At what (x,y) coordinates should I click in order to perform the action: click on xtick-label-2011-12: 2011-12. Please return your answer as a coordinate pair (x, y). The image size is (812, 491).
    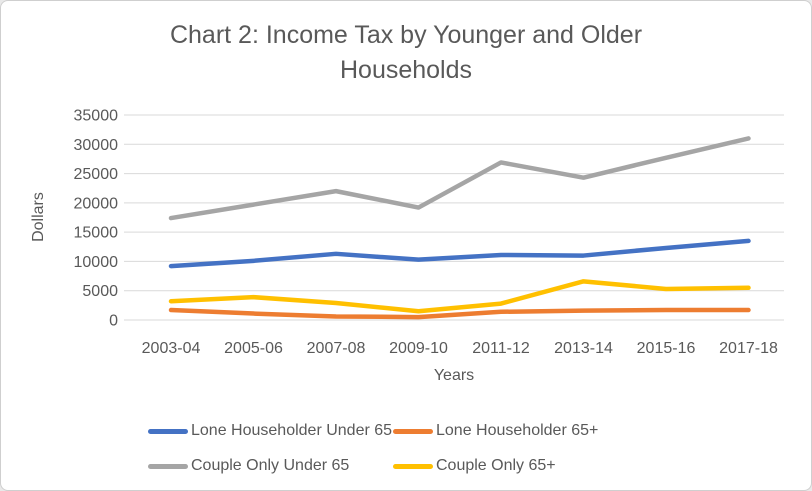
    Looking at the image, I should click on (501, 348).